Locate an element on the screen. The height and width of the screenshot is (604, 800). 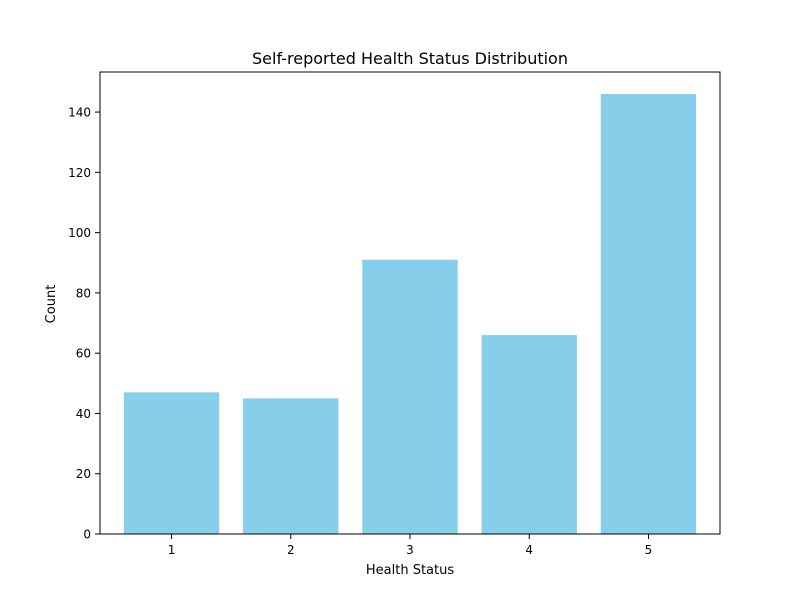
y-tick-label-80: 80 is located at coordinates (83, 293).